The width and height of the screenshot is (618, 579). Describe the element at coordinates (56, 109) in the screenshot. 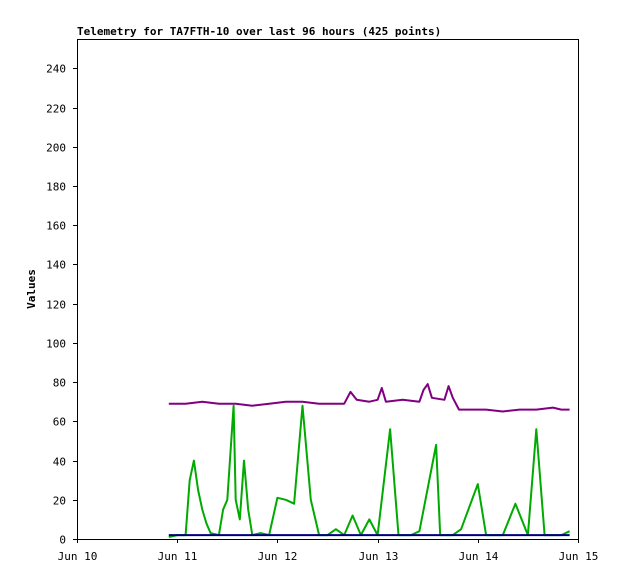

I see `y-tick-label: 220` at that location.